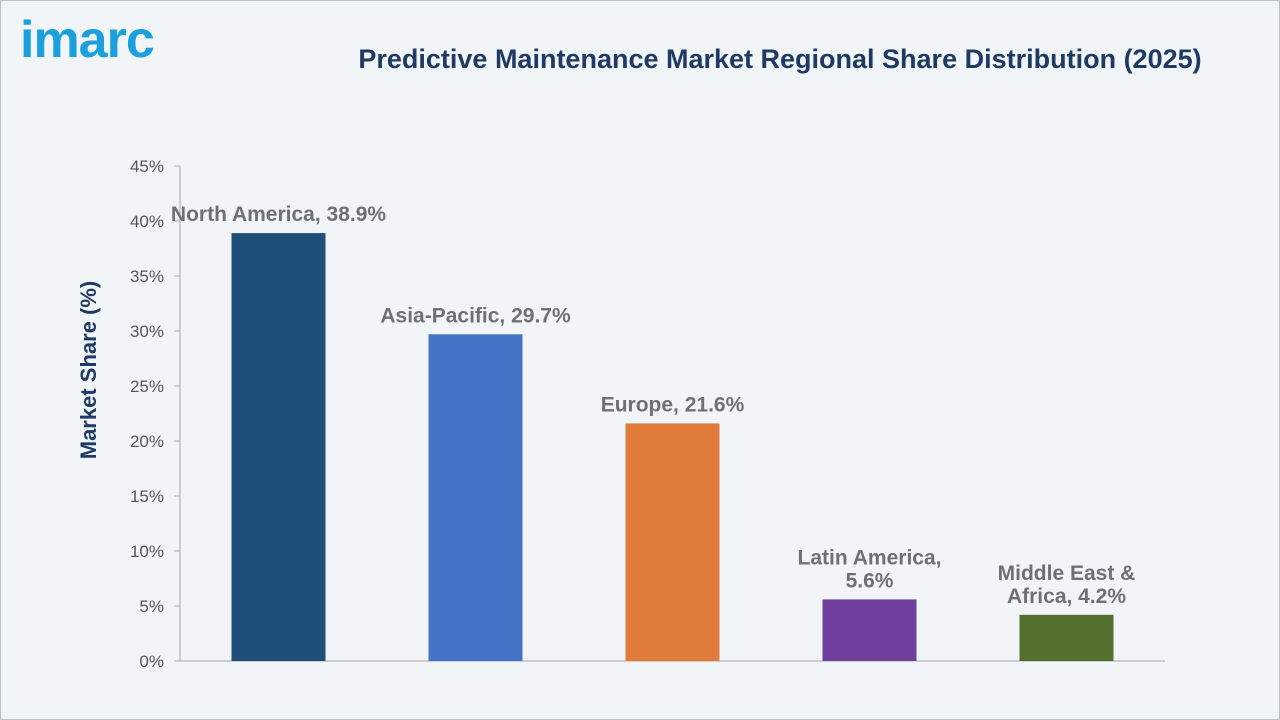 This screenshot has height=720, width=1280. I want to click on y-tick-label: 45%, so click(147, 166).